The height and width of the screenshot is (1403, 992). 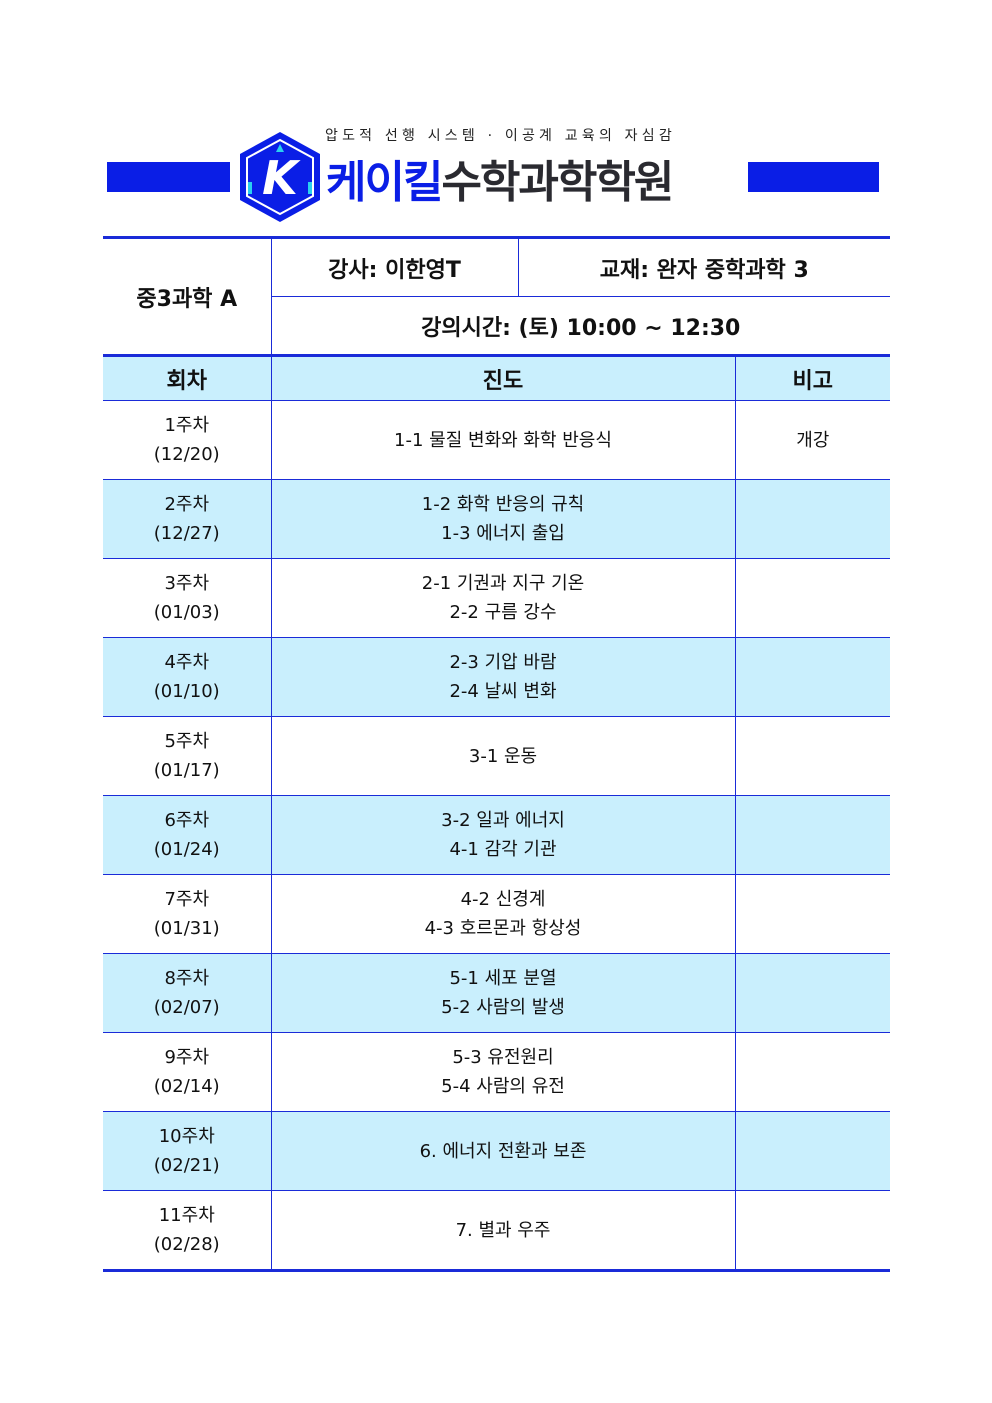 I want to click on date: (02/21), so click(x=186, y=1165).